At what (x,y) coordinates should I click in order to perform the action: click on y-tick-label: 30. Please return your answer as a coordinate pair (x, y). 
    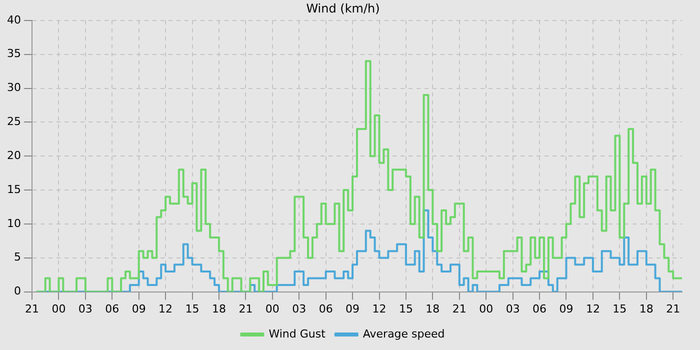
    Looking at the image, I should click on (13, 87).